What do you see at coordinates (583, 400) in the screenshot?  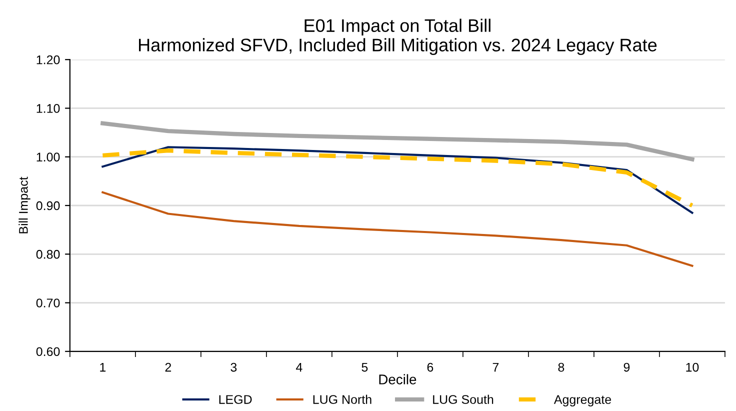 I see `legend-label: Aggregate` at bounding box center [583, 400].